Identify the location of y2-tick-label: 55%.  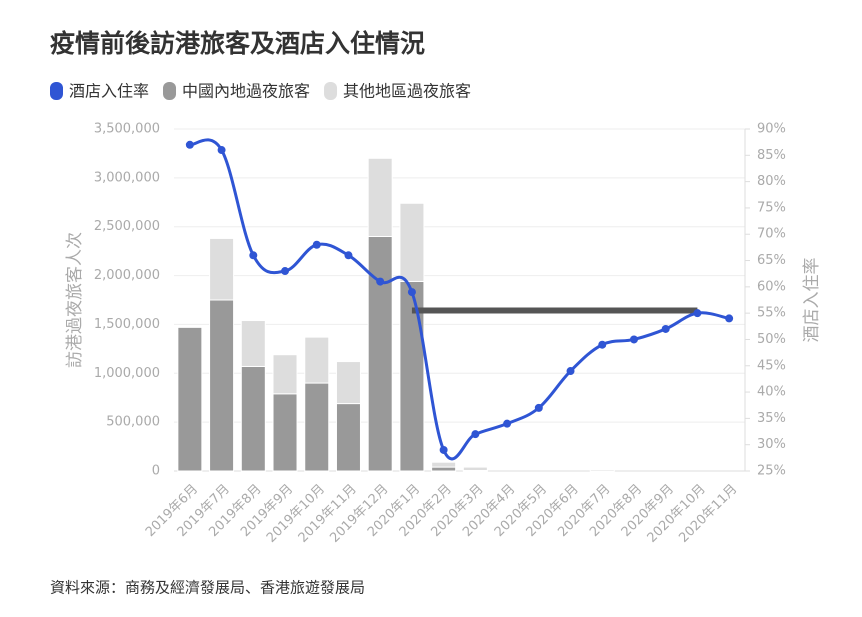
(771, 313).